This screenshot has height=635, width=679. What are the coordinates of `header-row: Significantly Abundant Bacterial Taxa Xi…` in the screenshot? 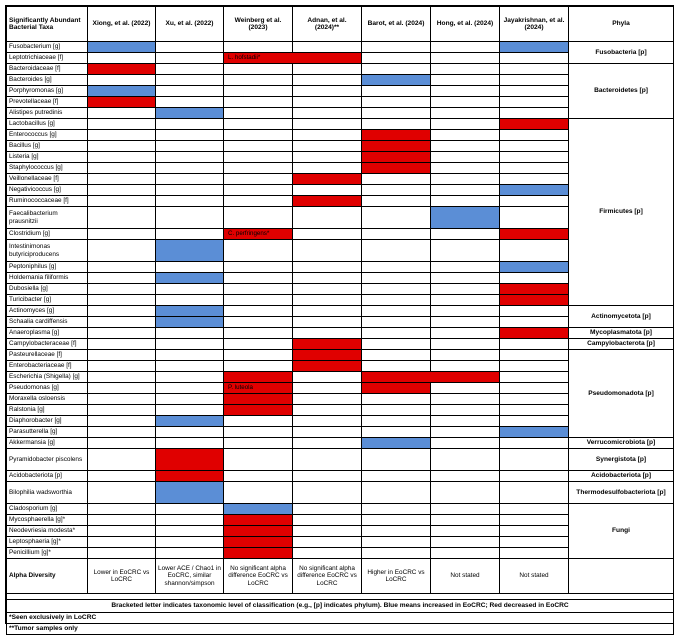 It's located at (340, 24).